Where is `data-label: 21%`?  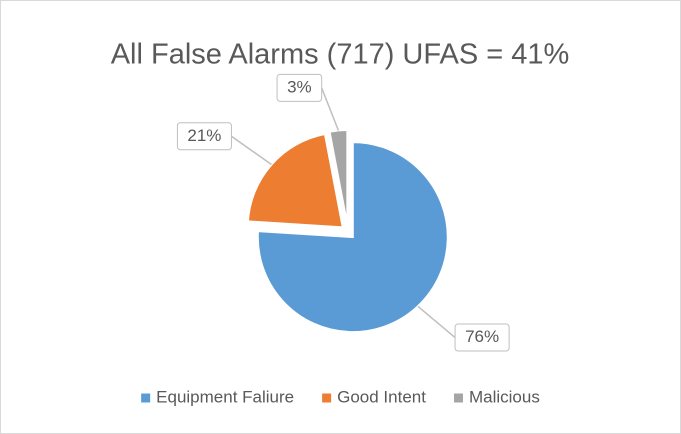 data-label: 21% is located at coordinates (204, 135).